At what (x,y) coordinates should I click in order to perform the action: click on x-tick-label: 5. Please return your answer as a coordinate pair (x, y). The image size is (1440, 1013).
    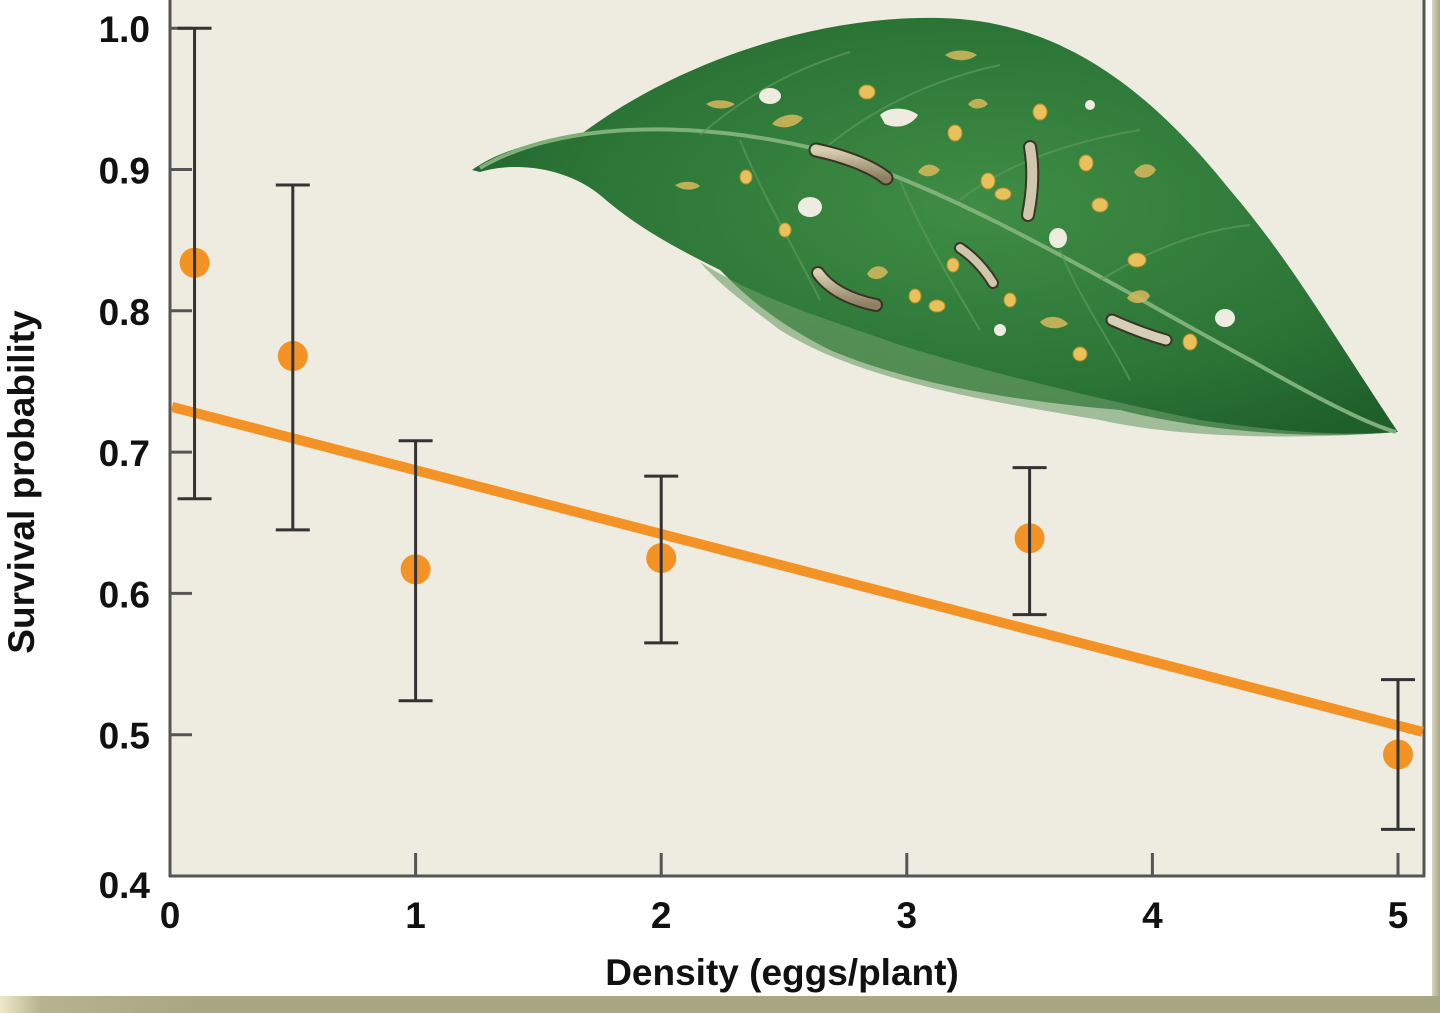
    Looking at the image, I should click on (1398, 915).